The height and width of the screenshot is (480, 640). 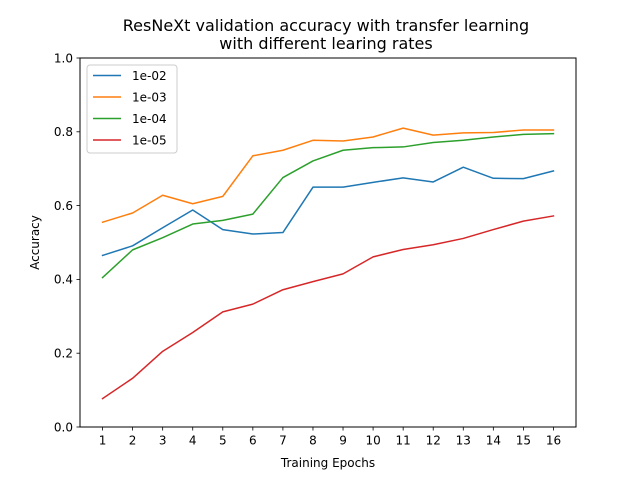 What do you see at coordinates (133, 441) in the screenshot?
I see `x-tick-label: 2` at bounding box center [133, 441].